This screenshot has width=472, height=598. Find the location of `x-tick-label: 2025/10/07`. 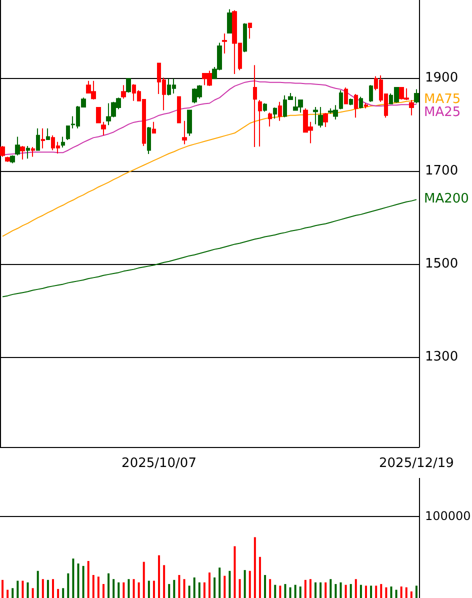

x-tick-label: 2025/10/07 is located at coordinates (159, 463).